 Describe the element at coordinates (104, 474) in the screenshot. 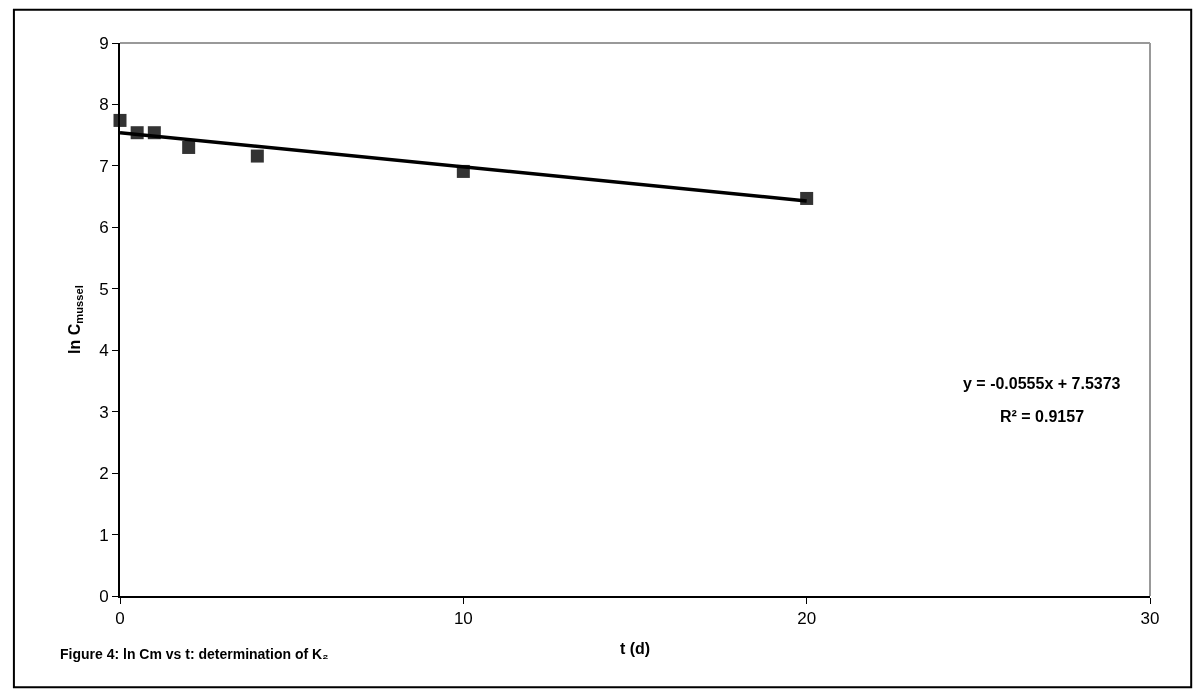

I see `y-tick-label: 2` at that location.